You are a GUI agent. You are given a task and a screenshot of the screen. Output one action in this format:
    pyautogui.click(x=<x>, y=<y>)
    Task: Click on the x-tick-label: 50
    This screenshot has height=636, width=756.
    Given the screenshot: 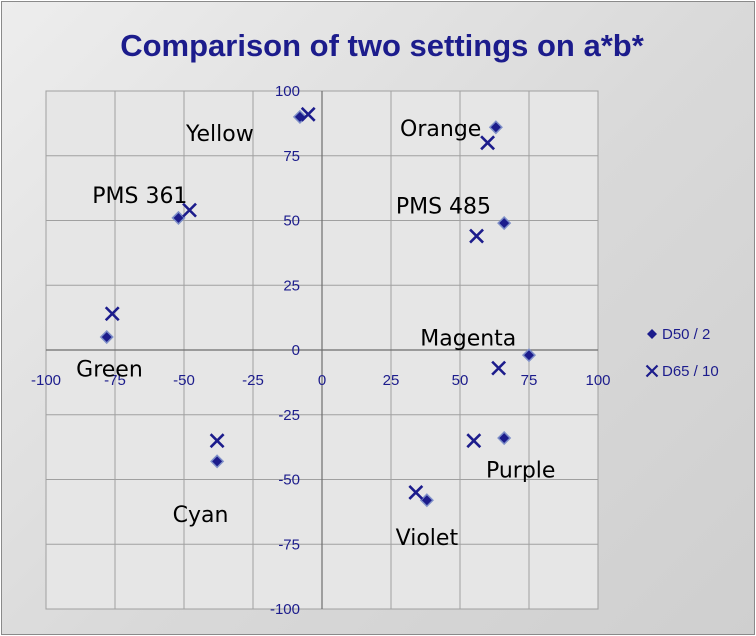 What is the action you would take?
    pyautogui.click(x=460, y=380)
    